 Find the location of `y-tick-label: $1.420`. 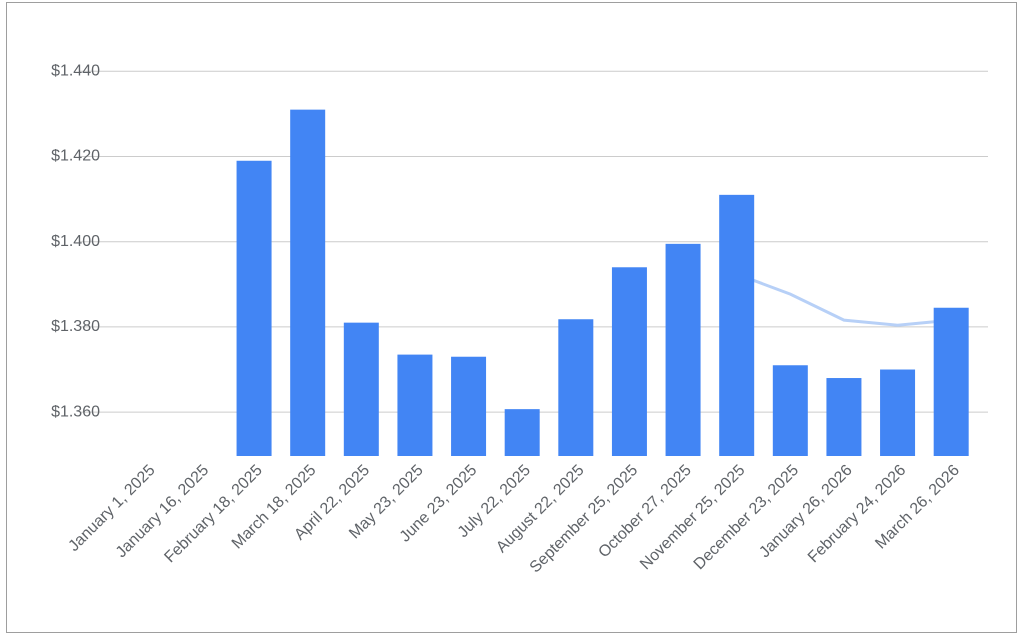

y-tick-label: $1.420 is located at coordinates (75, 156).